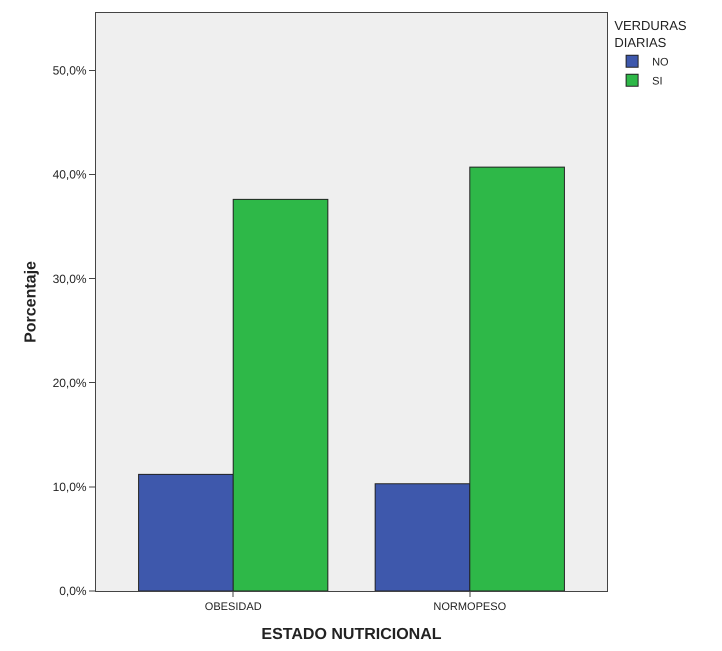 The width and height of the screenshot is (722, 651). Describe the element at coordinates (351, 634) in the screenshot. I see `x-axis-title: ESTADO NUTRICIONAL` at that location.